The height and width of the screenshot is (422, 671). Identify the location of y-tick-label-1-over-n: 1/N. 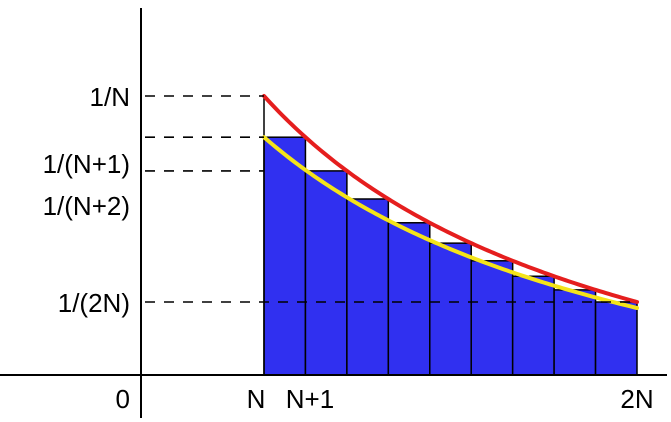
(110, 97).